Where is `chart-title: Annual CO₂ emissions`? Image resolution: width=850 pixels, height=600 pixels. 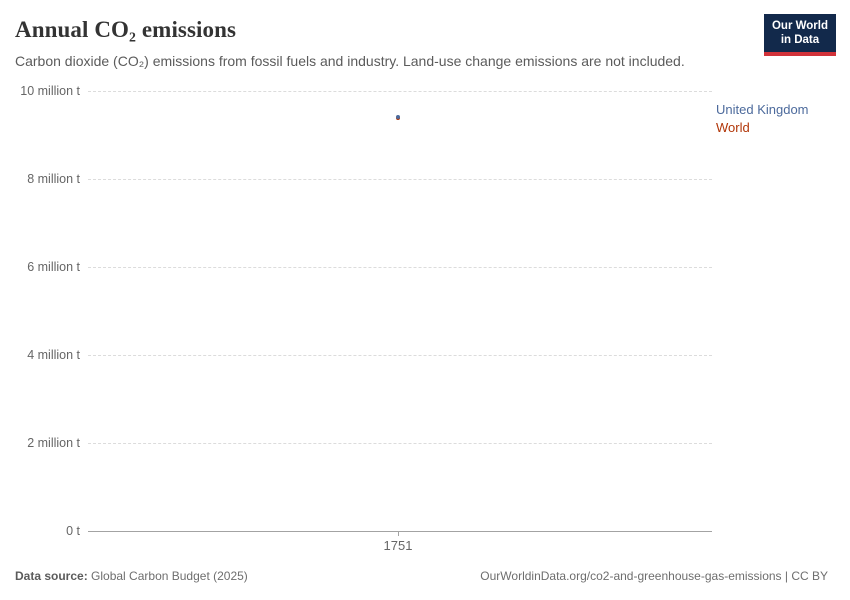
chart-title: Annual CO₂ emissions is located at coordinates (126, 29).